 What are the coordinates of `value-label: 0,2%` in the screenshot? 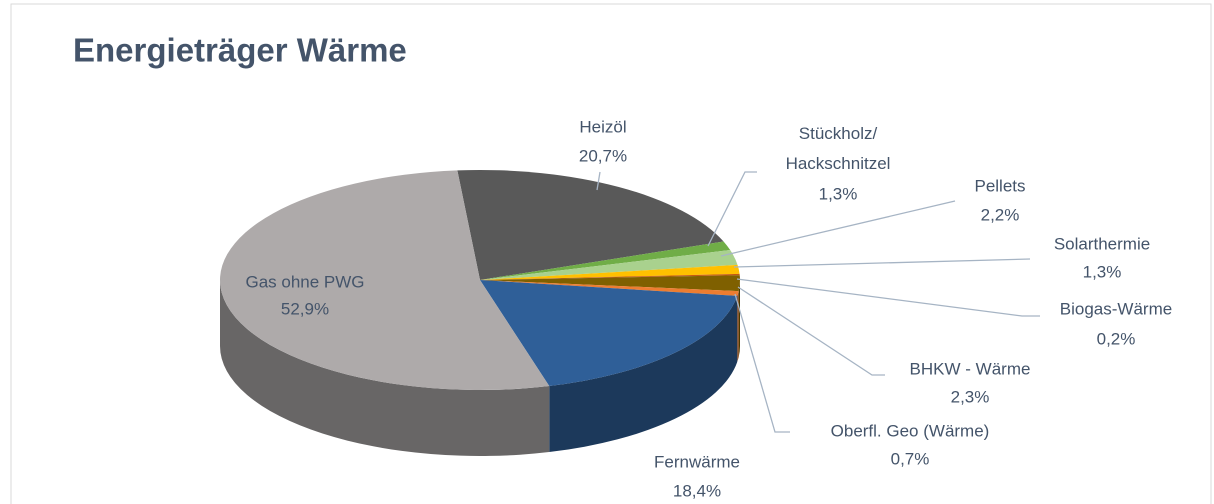 It's located at (1116, 338).